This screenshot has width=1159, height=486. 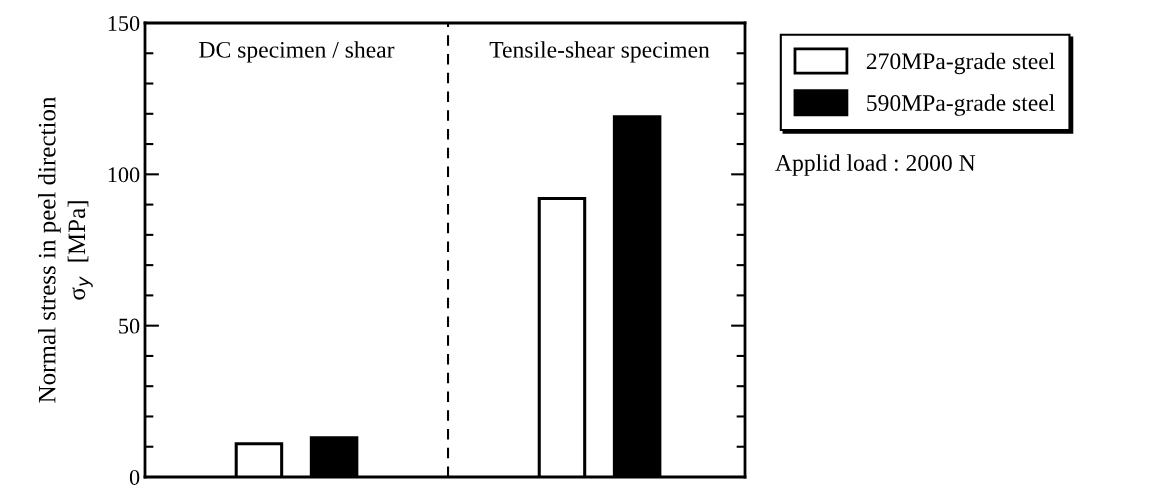 I want to click on y-tick-label: 50, so click(x=129, y=326).